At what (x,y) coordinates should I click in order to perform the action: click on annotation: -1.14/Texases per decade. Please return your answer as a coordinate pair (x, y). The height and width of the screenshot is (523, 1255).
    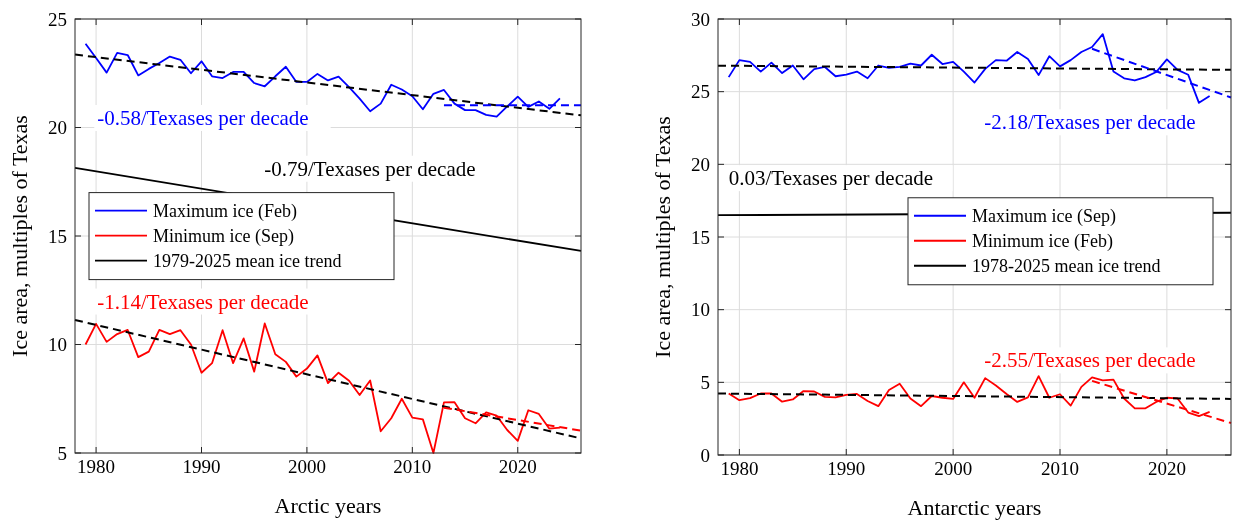
    Looking at the image, I should click on (203, 301).